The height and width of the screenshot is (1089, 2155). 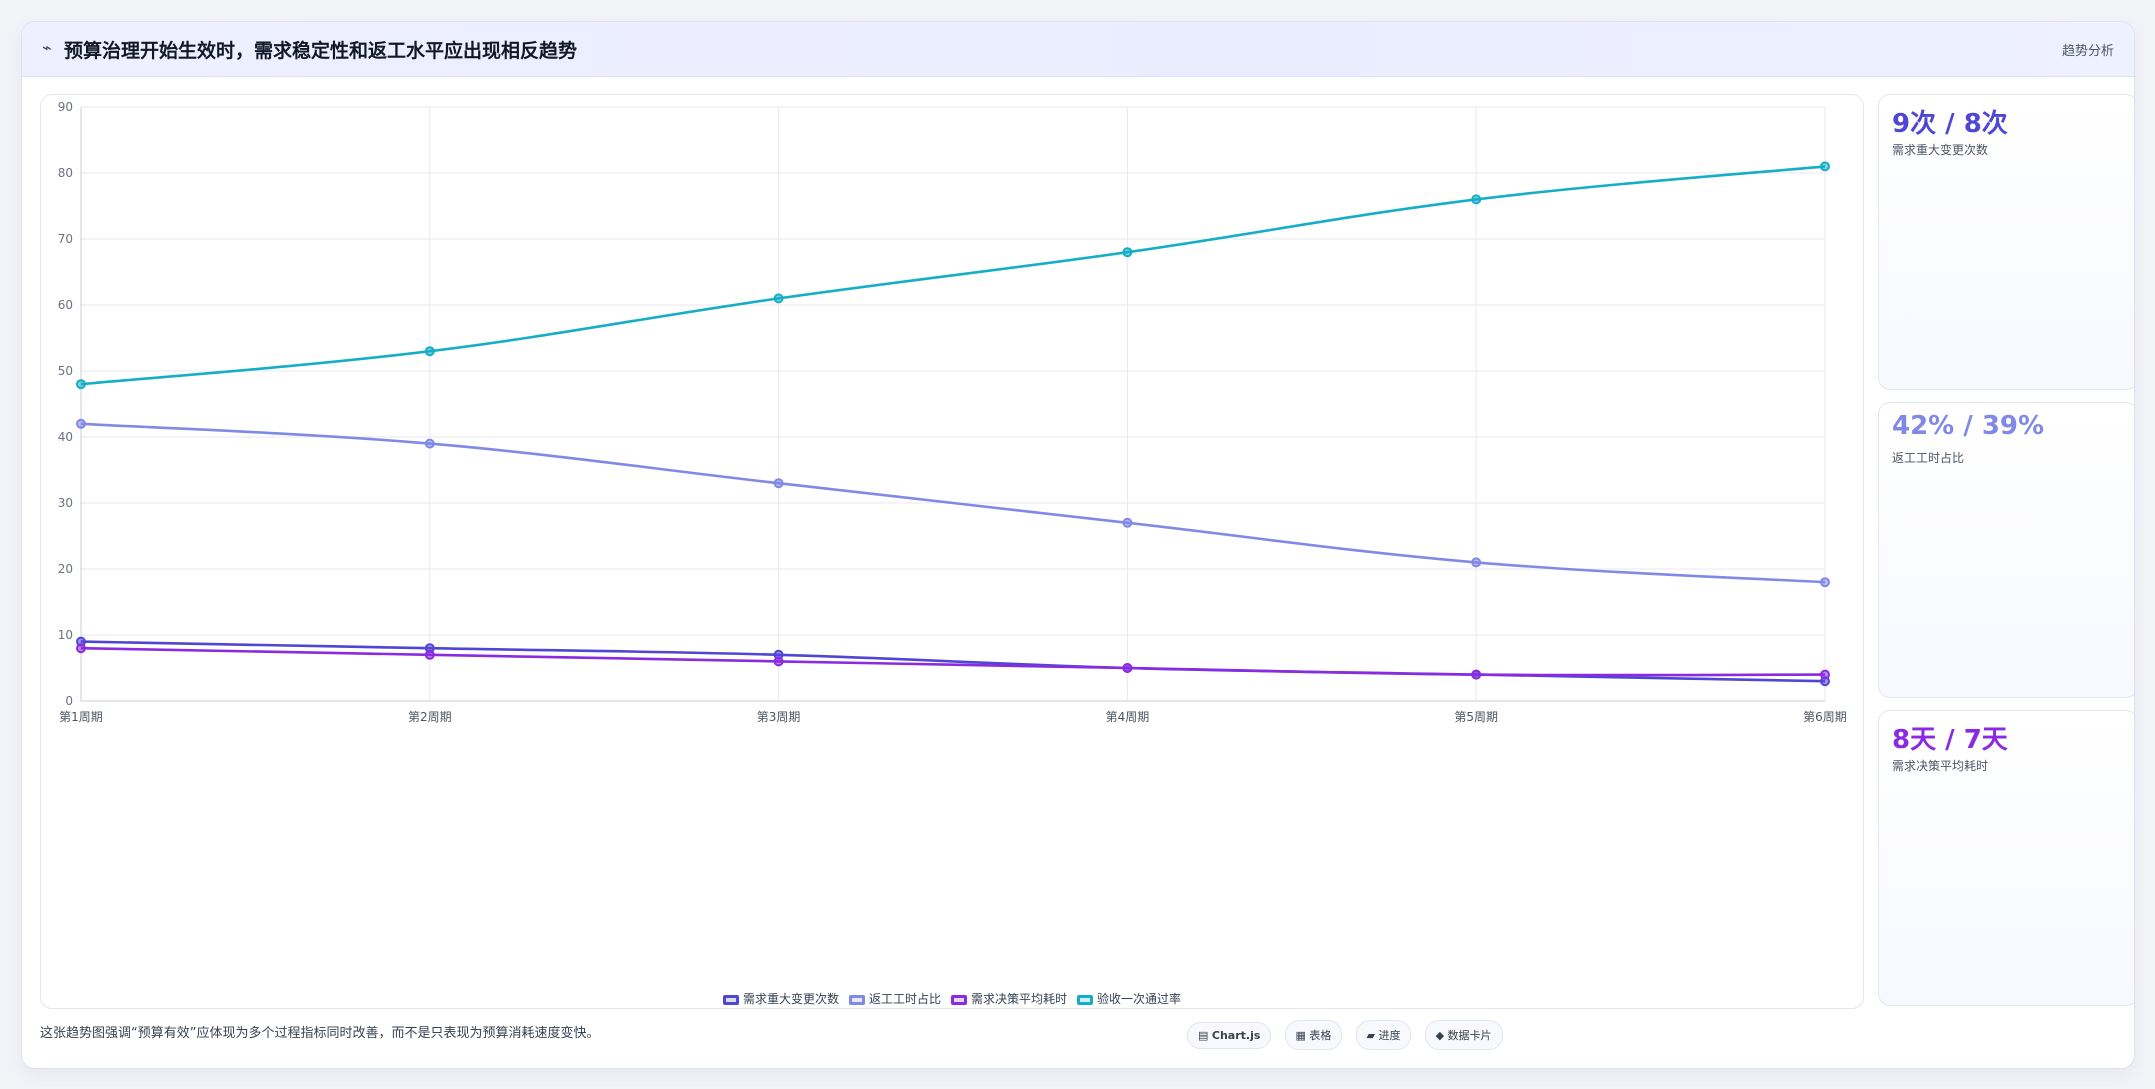 I want to click on x-tick-label: 第3周期, so click(x=779, y=717).